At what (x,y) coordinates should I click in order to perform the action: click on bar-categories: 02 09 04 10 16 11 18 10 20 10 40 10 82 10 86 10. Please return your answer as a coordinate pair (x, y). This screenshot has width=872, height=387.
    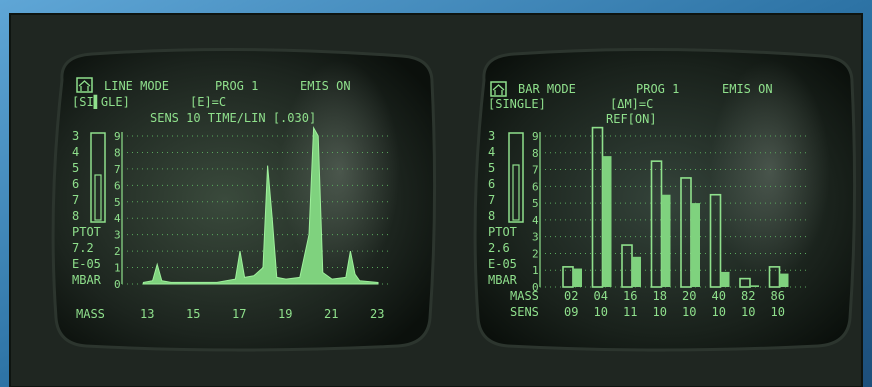
    Looking at the image, I should click on (674, 304).